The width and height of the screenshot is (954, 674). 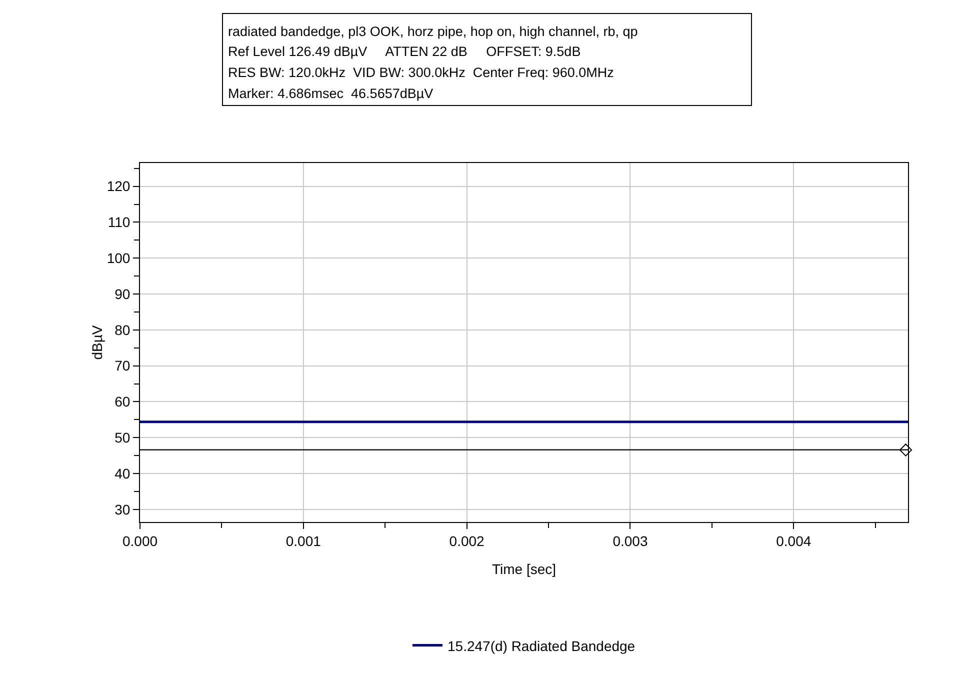 What do you see at coordinates (122, 294) in the screenshot?
I see `y-tick-label: 90` at bounding box center [122, 294].